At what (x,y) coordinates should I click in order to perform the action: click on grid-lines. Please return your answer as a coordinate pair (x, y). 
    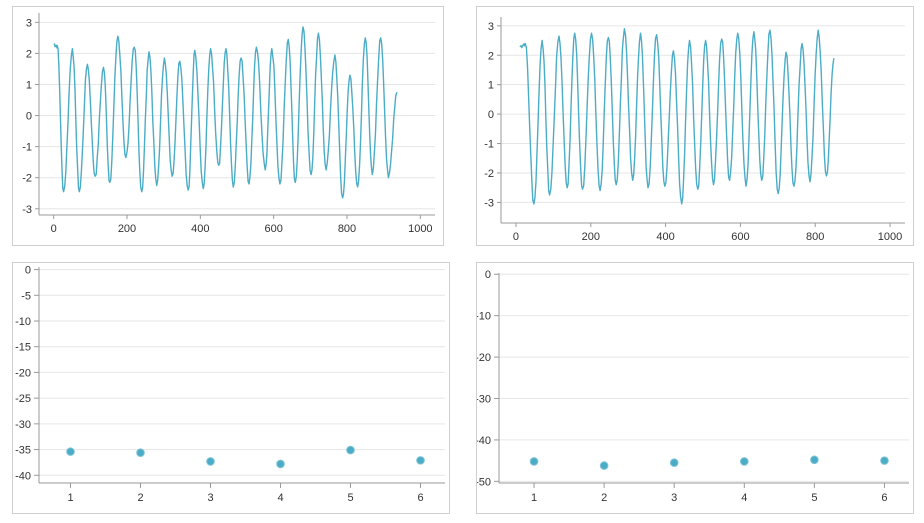
    Looking at the image, I should click on (703, 114).